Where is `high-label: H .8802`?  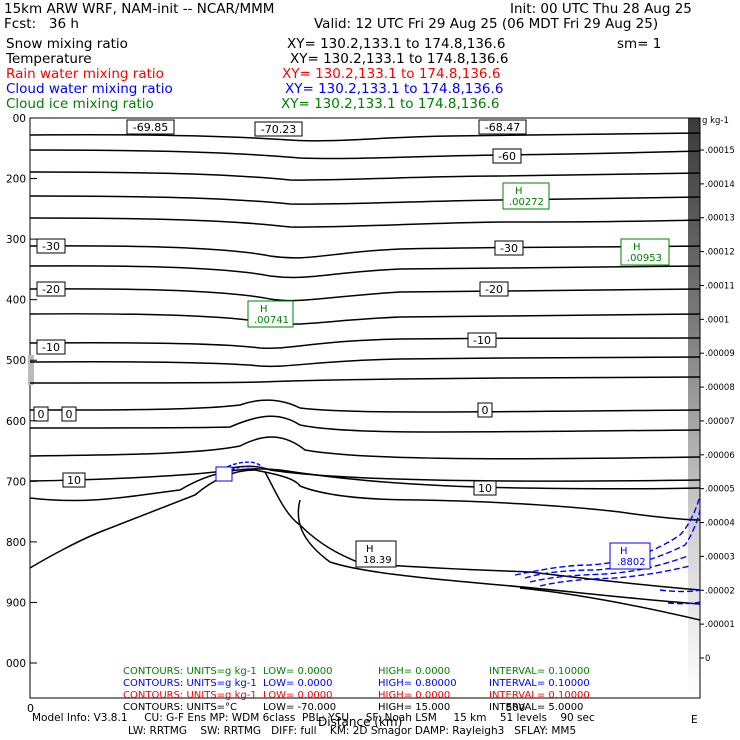
high-label: H .8802 is located at coordinates (630, 556).